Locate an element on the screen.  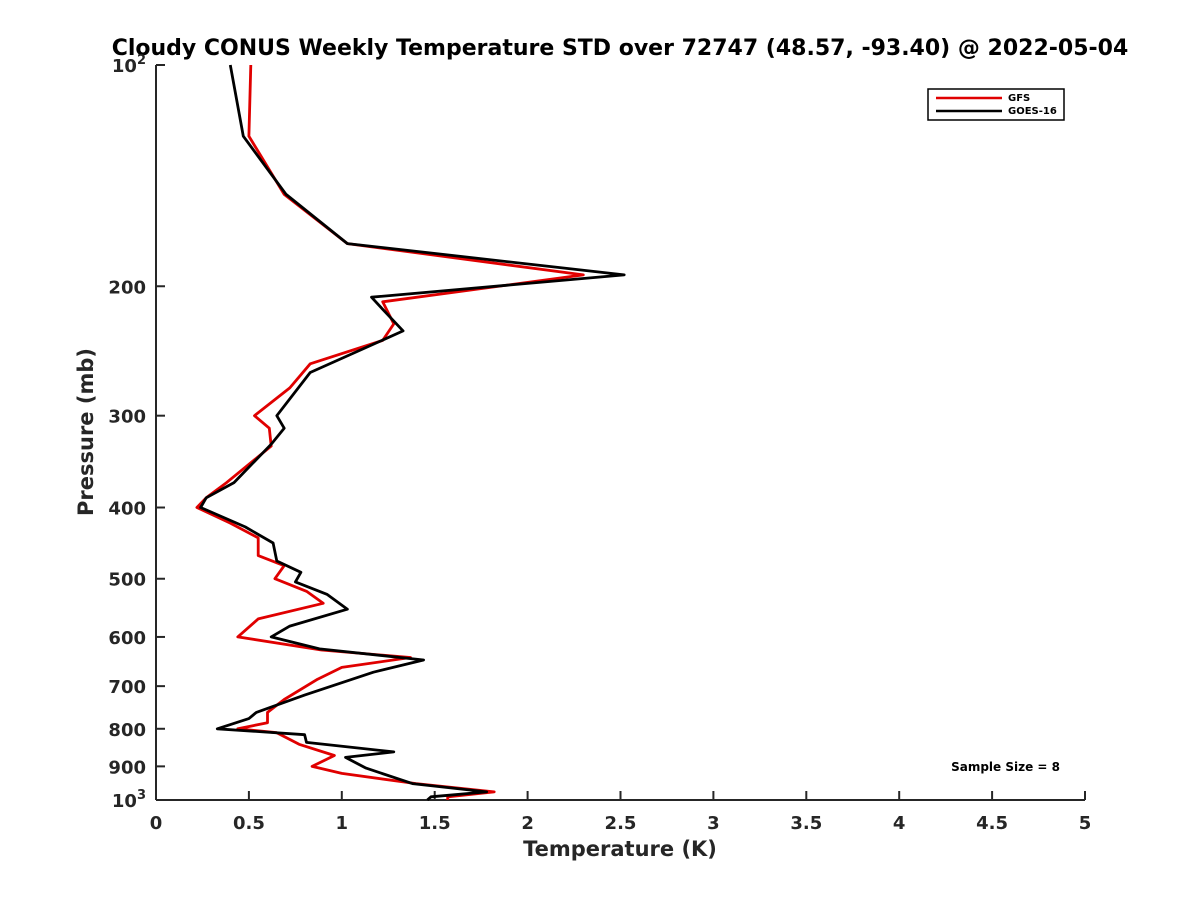
x-tick-label: 2 is located at coordinates (527, 823).